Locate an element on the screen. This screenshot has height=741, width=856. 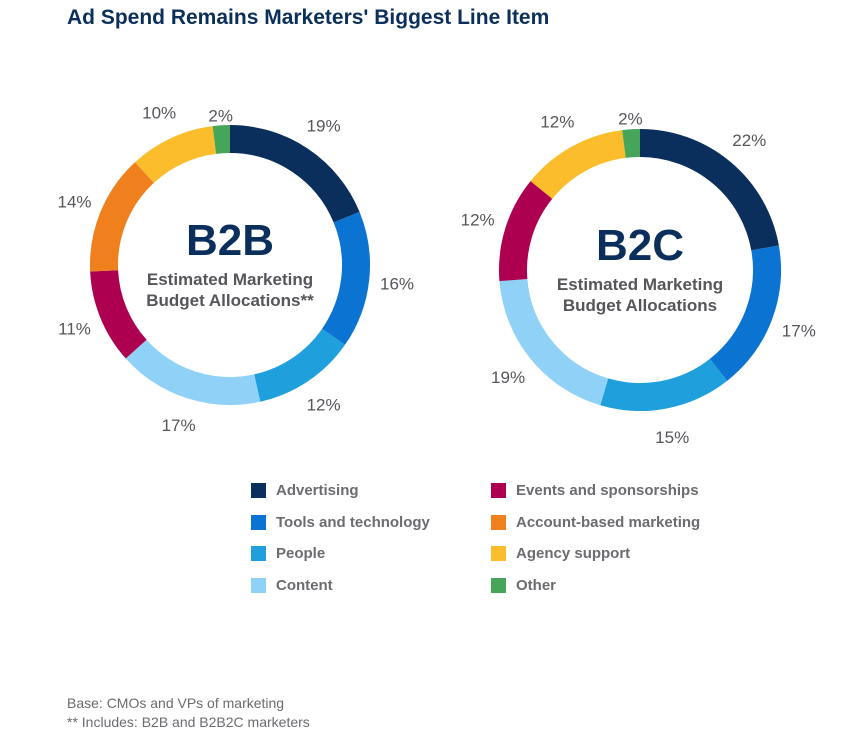
footnote-base: Base: CMOs and VPs of marketing is located at coordinates (176, 703).